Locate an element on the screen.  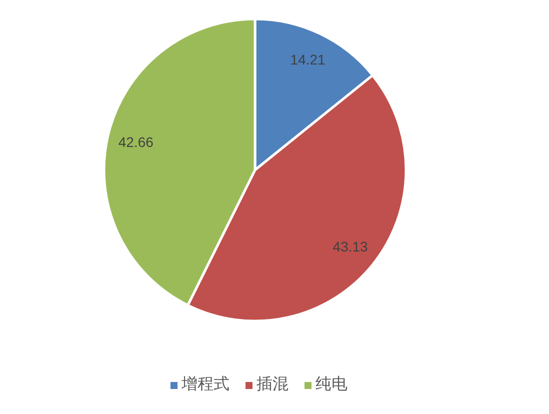
legend-label: 纯电 is located at coordinates (332, 384).